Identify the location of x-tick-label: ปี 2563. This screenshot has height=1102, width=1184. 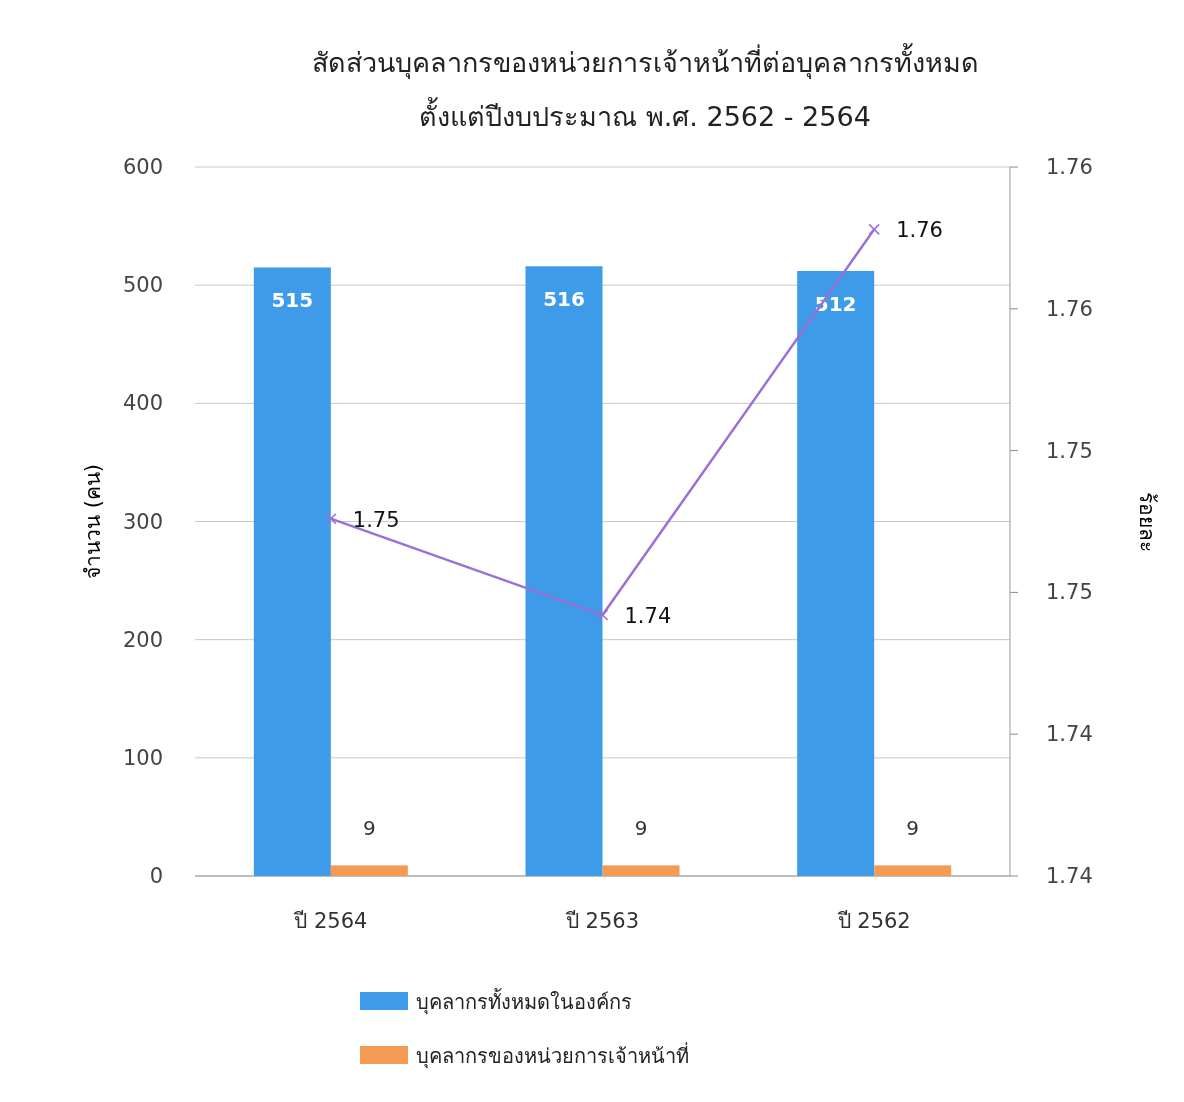
(602, 921).